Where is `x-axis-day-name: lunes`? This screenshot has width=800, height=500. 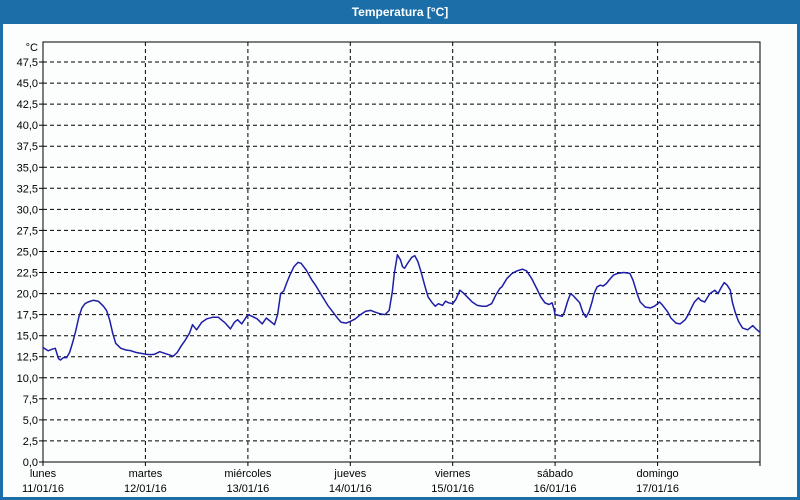
x-axis-day-name: lunes is located at coordinates (43, 474).